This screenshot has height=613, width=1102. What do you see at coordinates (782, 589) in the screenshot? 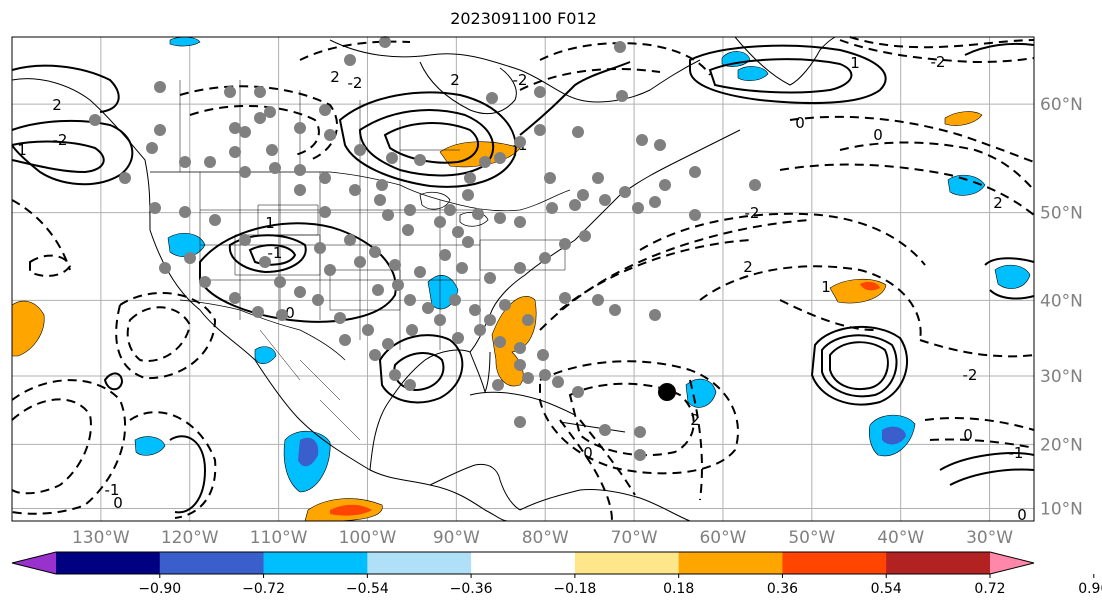
I see `colorbar-tick-label: 0.36` at bounding box center [782, 589].